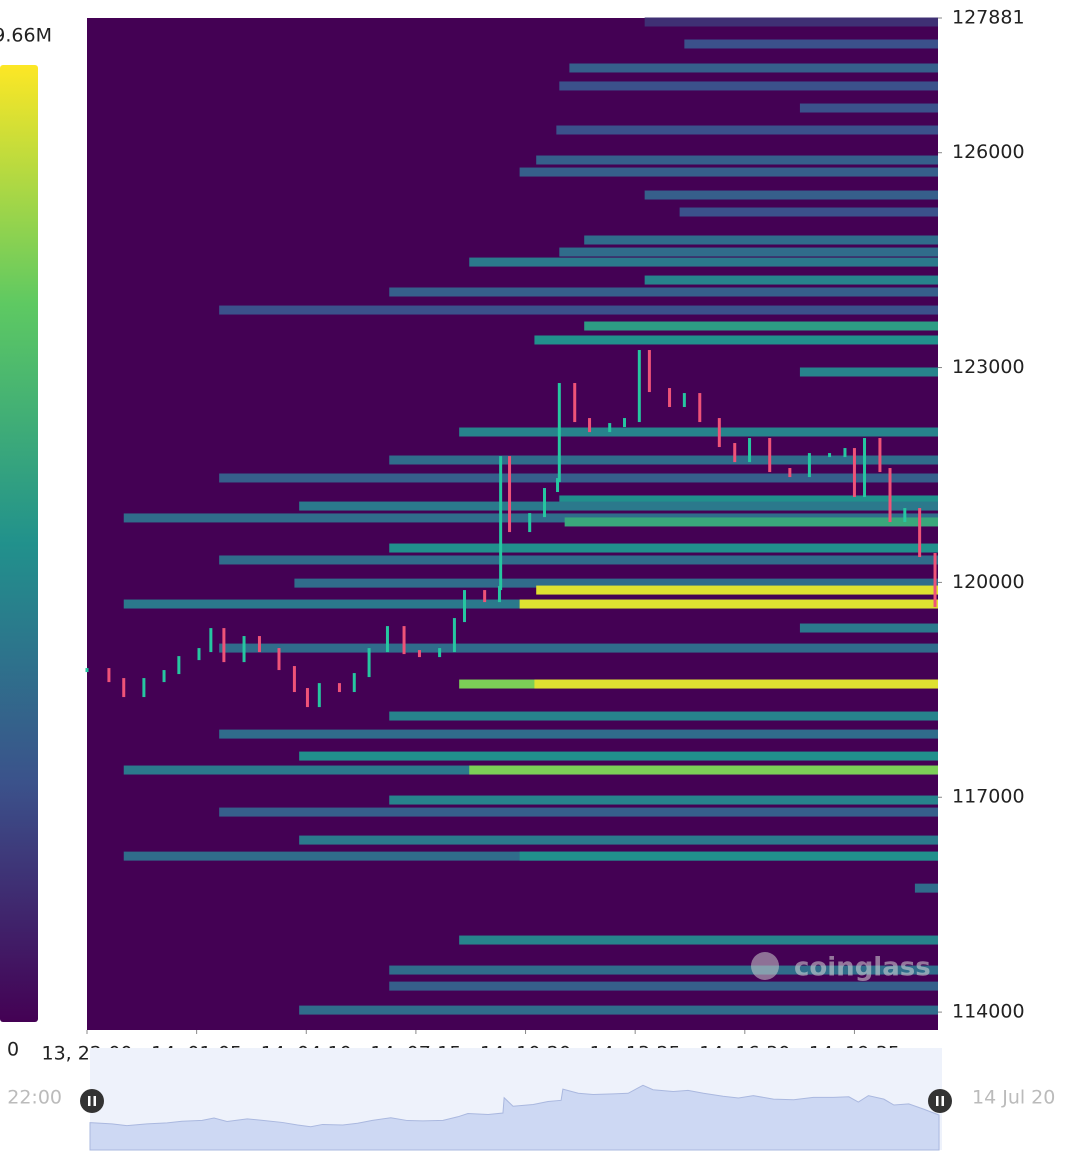  Describe the element at coordinates (988, 367) in the screenshot. I see `y-tick-label: 123000` at that location.